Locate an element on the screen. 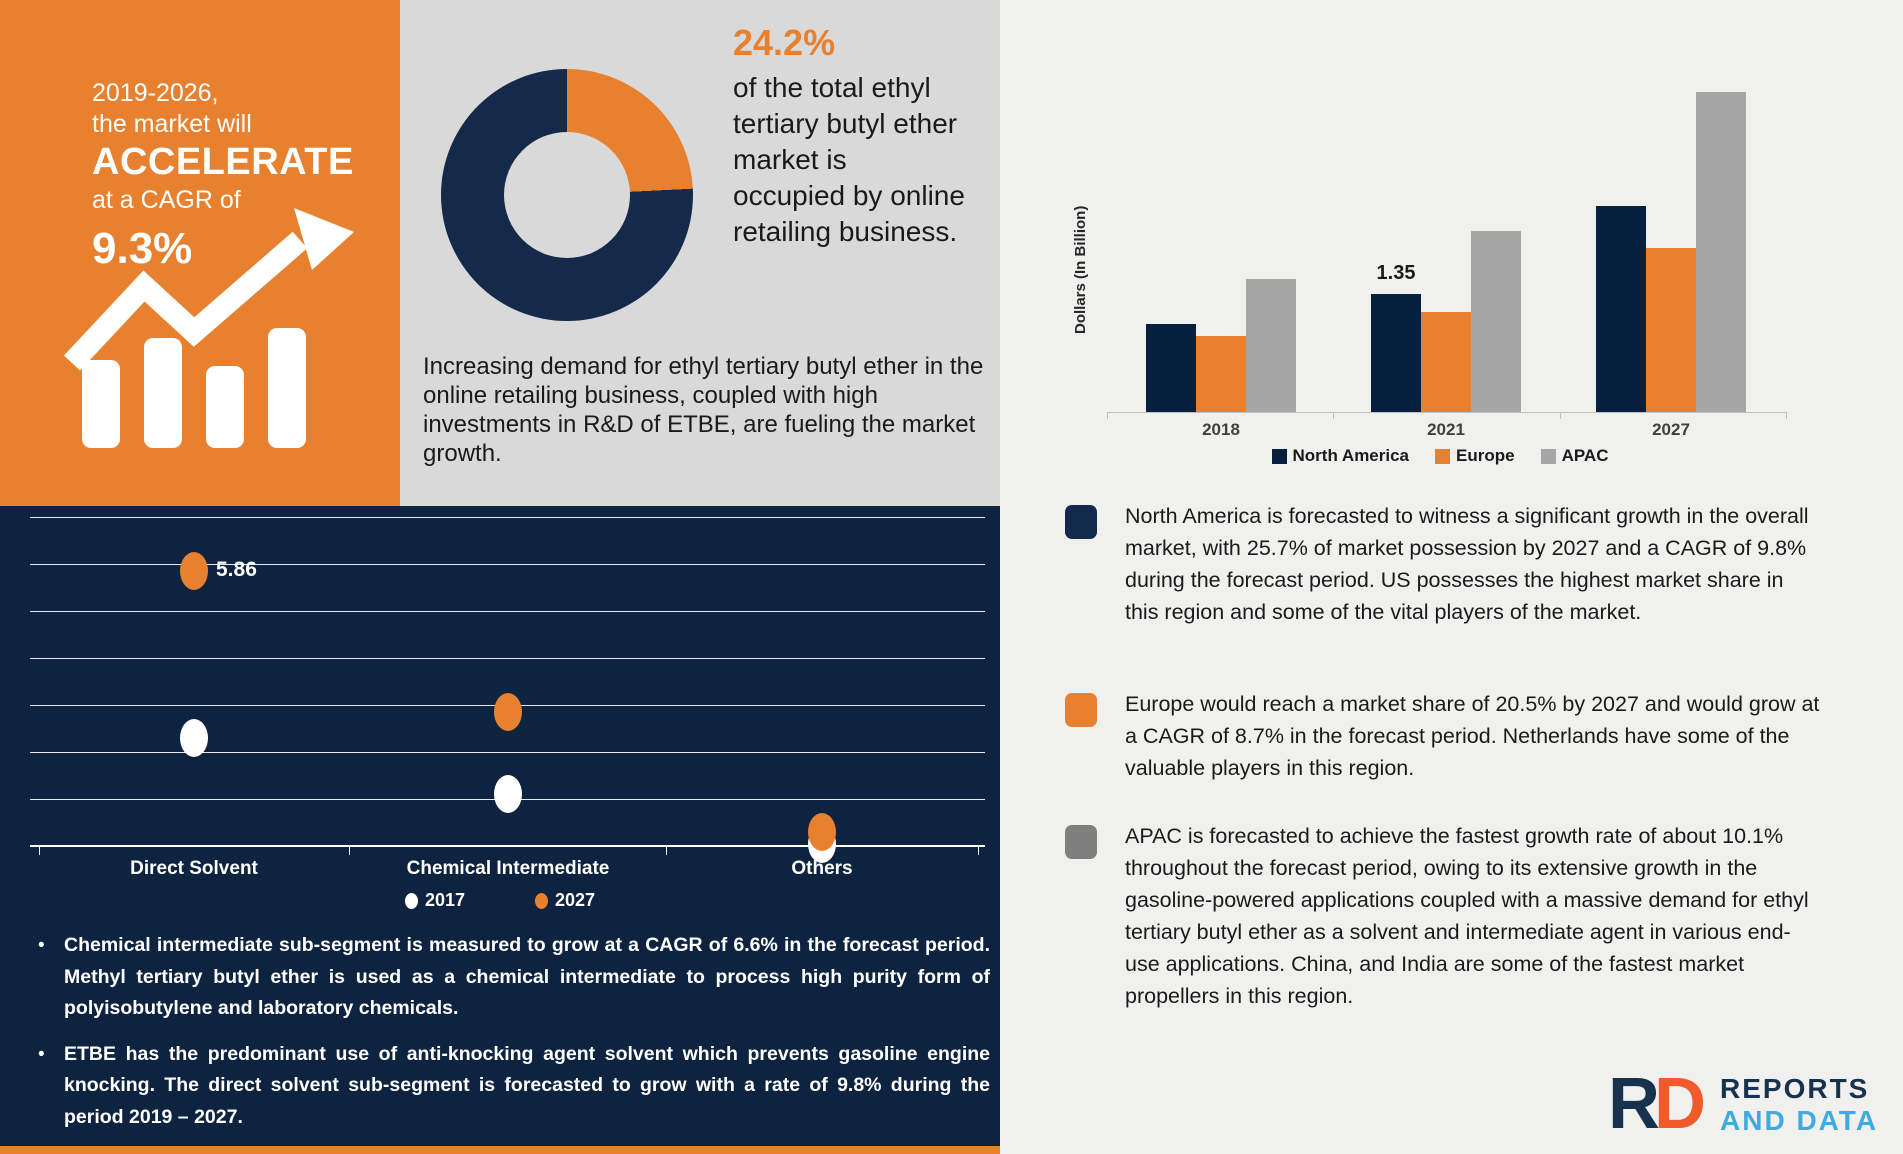  dot-legend-2017: 2017 is located at coordinates (434, 900).